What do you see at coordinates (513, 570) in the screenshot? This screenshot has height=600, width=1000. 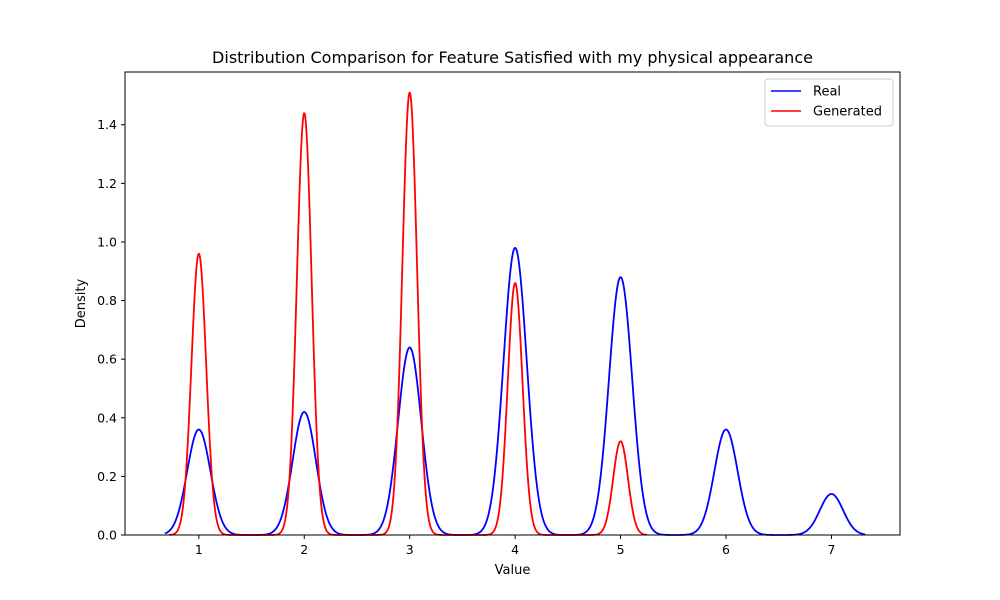 I see `x-axis-label: Value` at bounding box center [513, 570].